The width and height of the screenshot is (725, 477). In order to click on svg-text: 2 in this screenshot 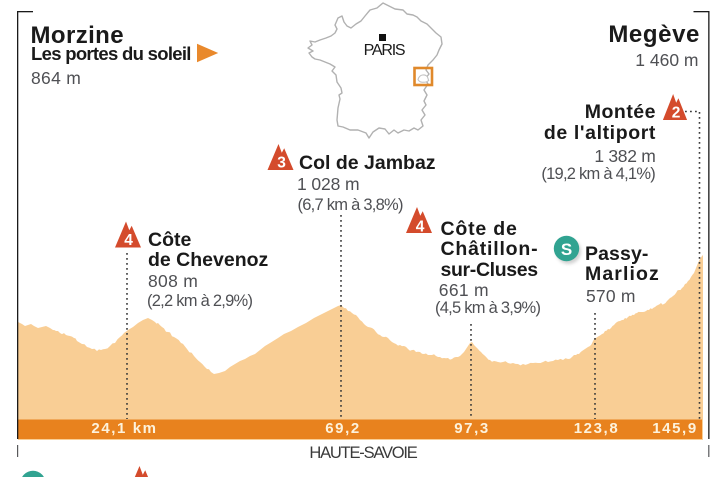, I will do `click(676, 113)`.